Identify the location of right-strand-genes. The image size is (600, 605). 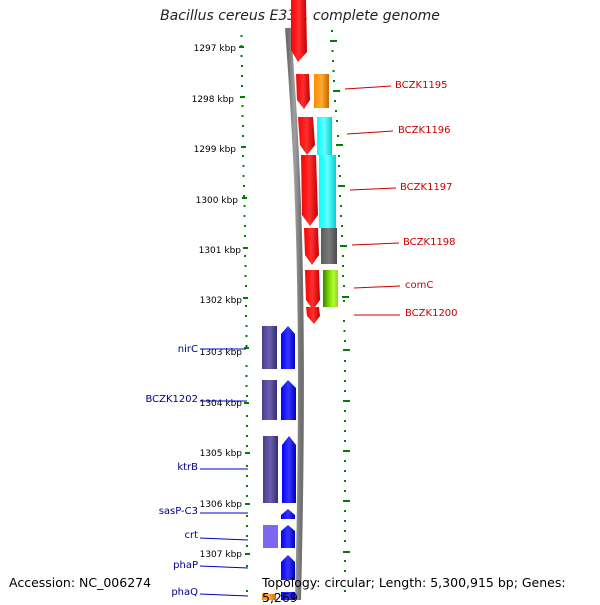
(314, 162).